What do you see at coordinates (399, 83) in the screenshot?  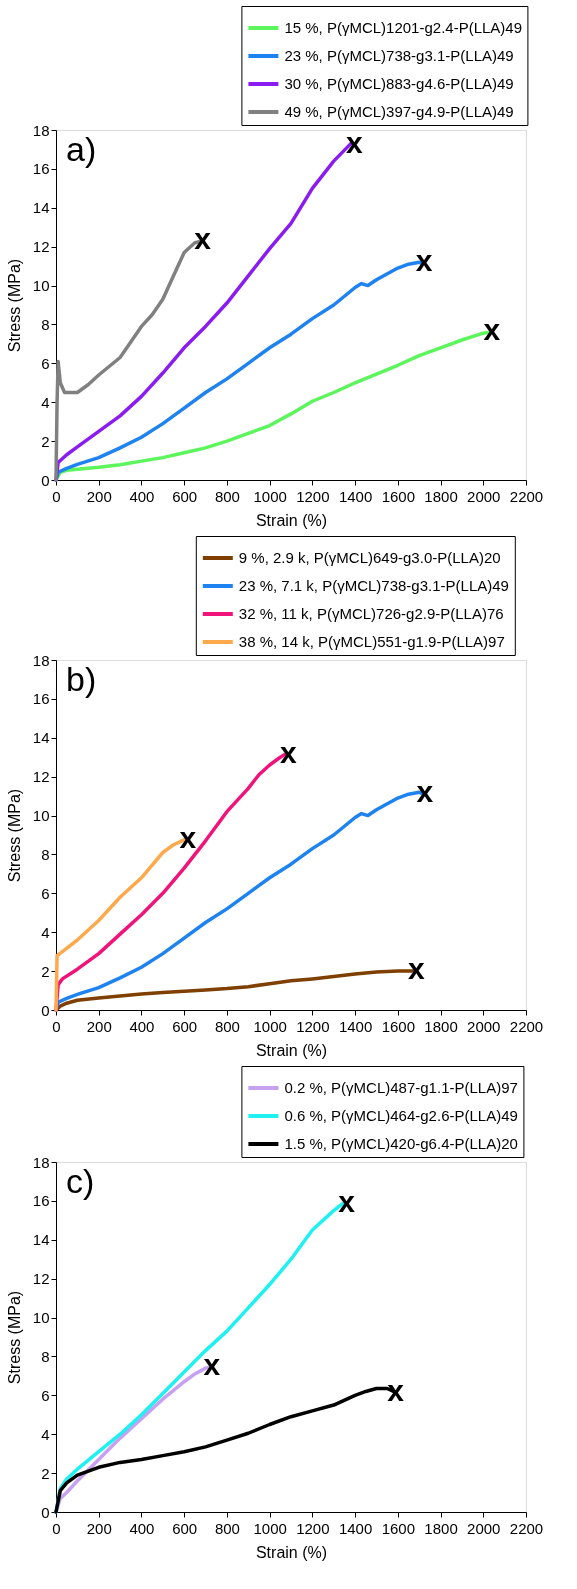 I see `legend-label: 30 %, P(γMCL)883-g4.6-P(LLA)49` at bounding box center [399, 83].